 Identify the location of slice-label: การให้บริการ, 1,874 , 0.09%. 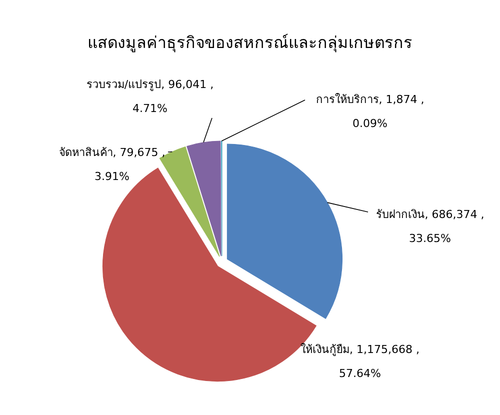
(370, 111).